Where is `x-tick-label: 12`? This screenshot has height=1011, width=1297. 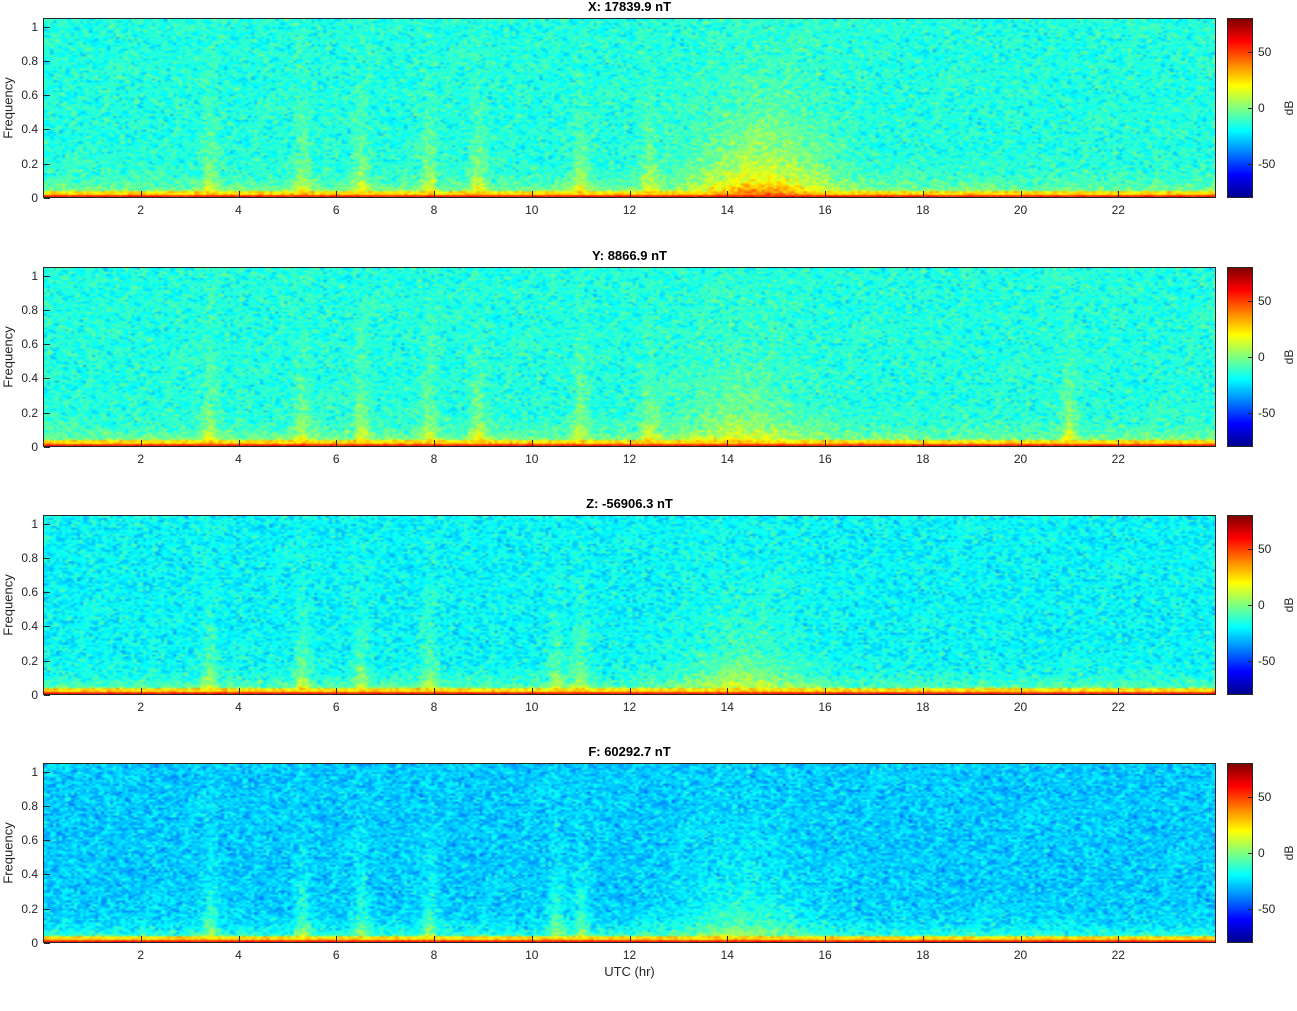 x-tick-label: 12 is located at coordinates (629, 459).